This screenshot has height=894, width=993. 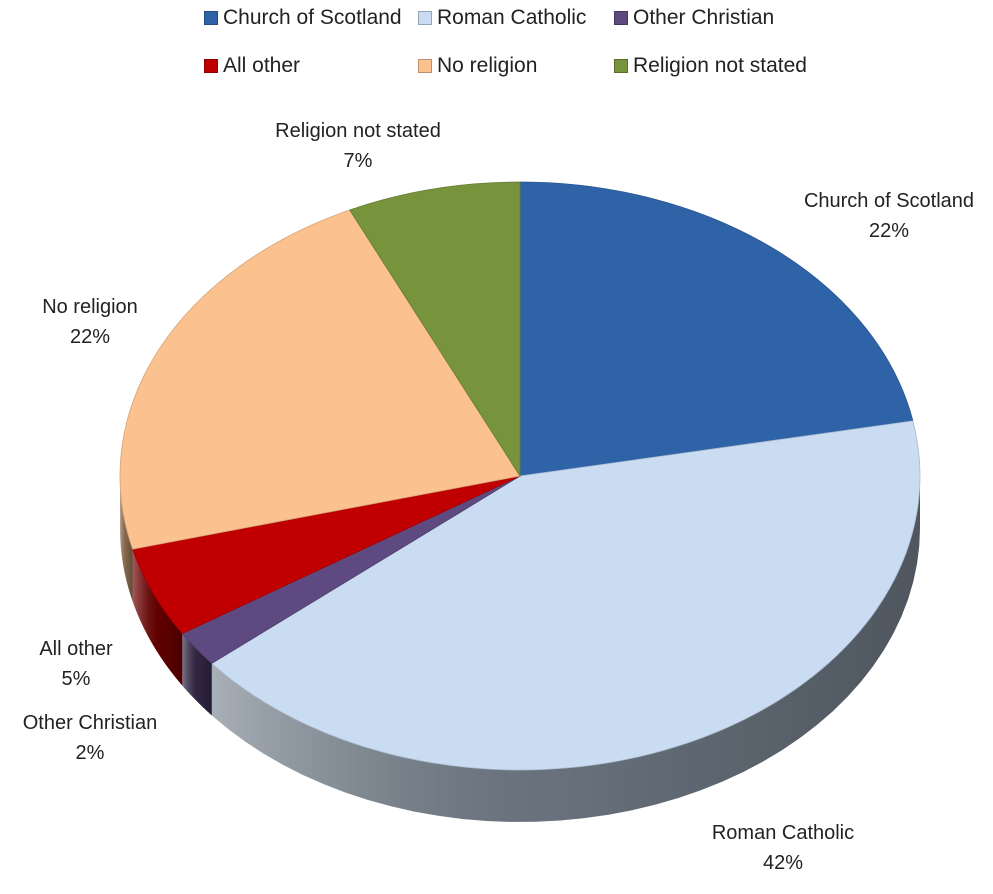 What do you see at coordinates (621, 66) in the screenshot?
I see `legend-swatch-religion-not-stated` at bounding box center [621, 66].